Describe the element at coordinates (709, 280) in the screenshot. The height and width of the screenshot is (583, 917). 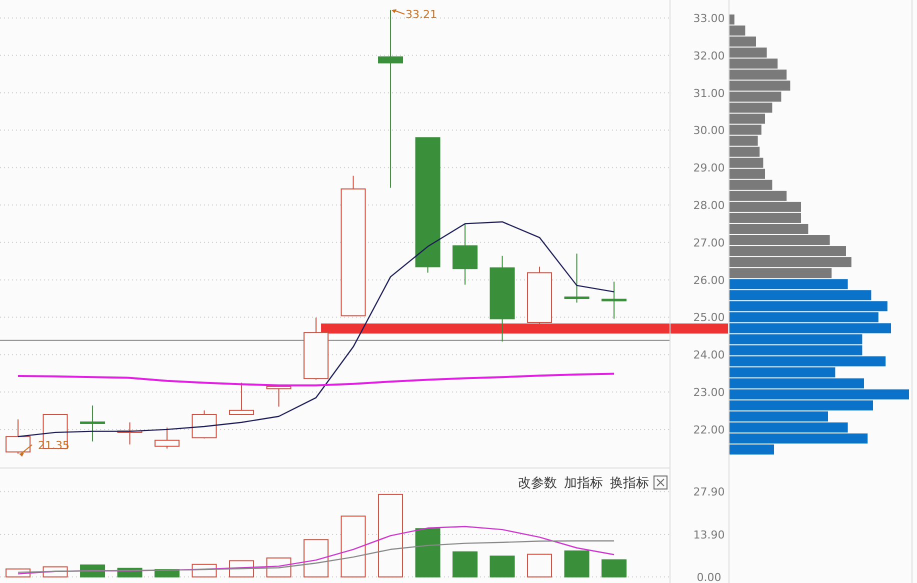
I see `y-tick-label: 26.00` at that location.